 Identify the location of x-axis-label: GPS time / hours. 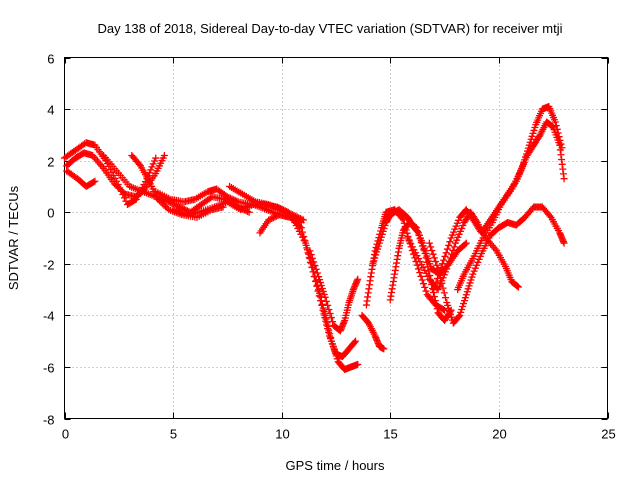
(335, 465).